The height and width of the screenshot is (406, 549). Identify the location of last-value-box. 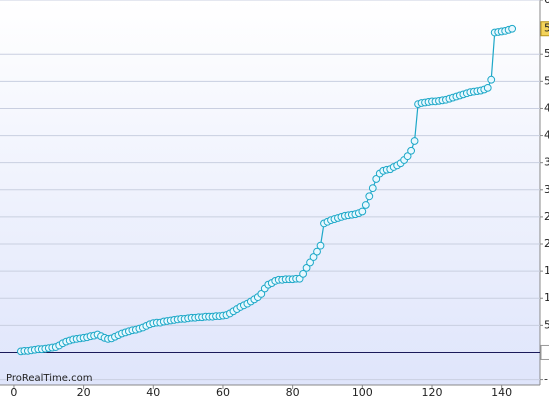
(544, 29).